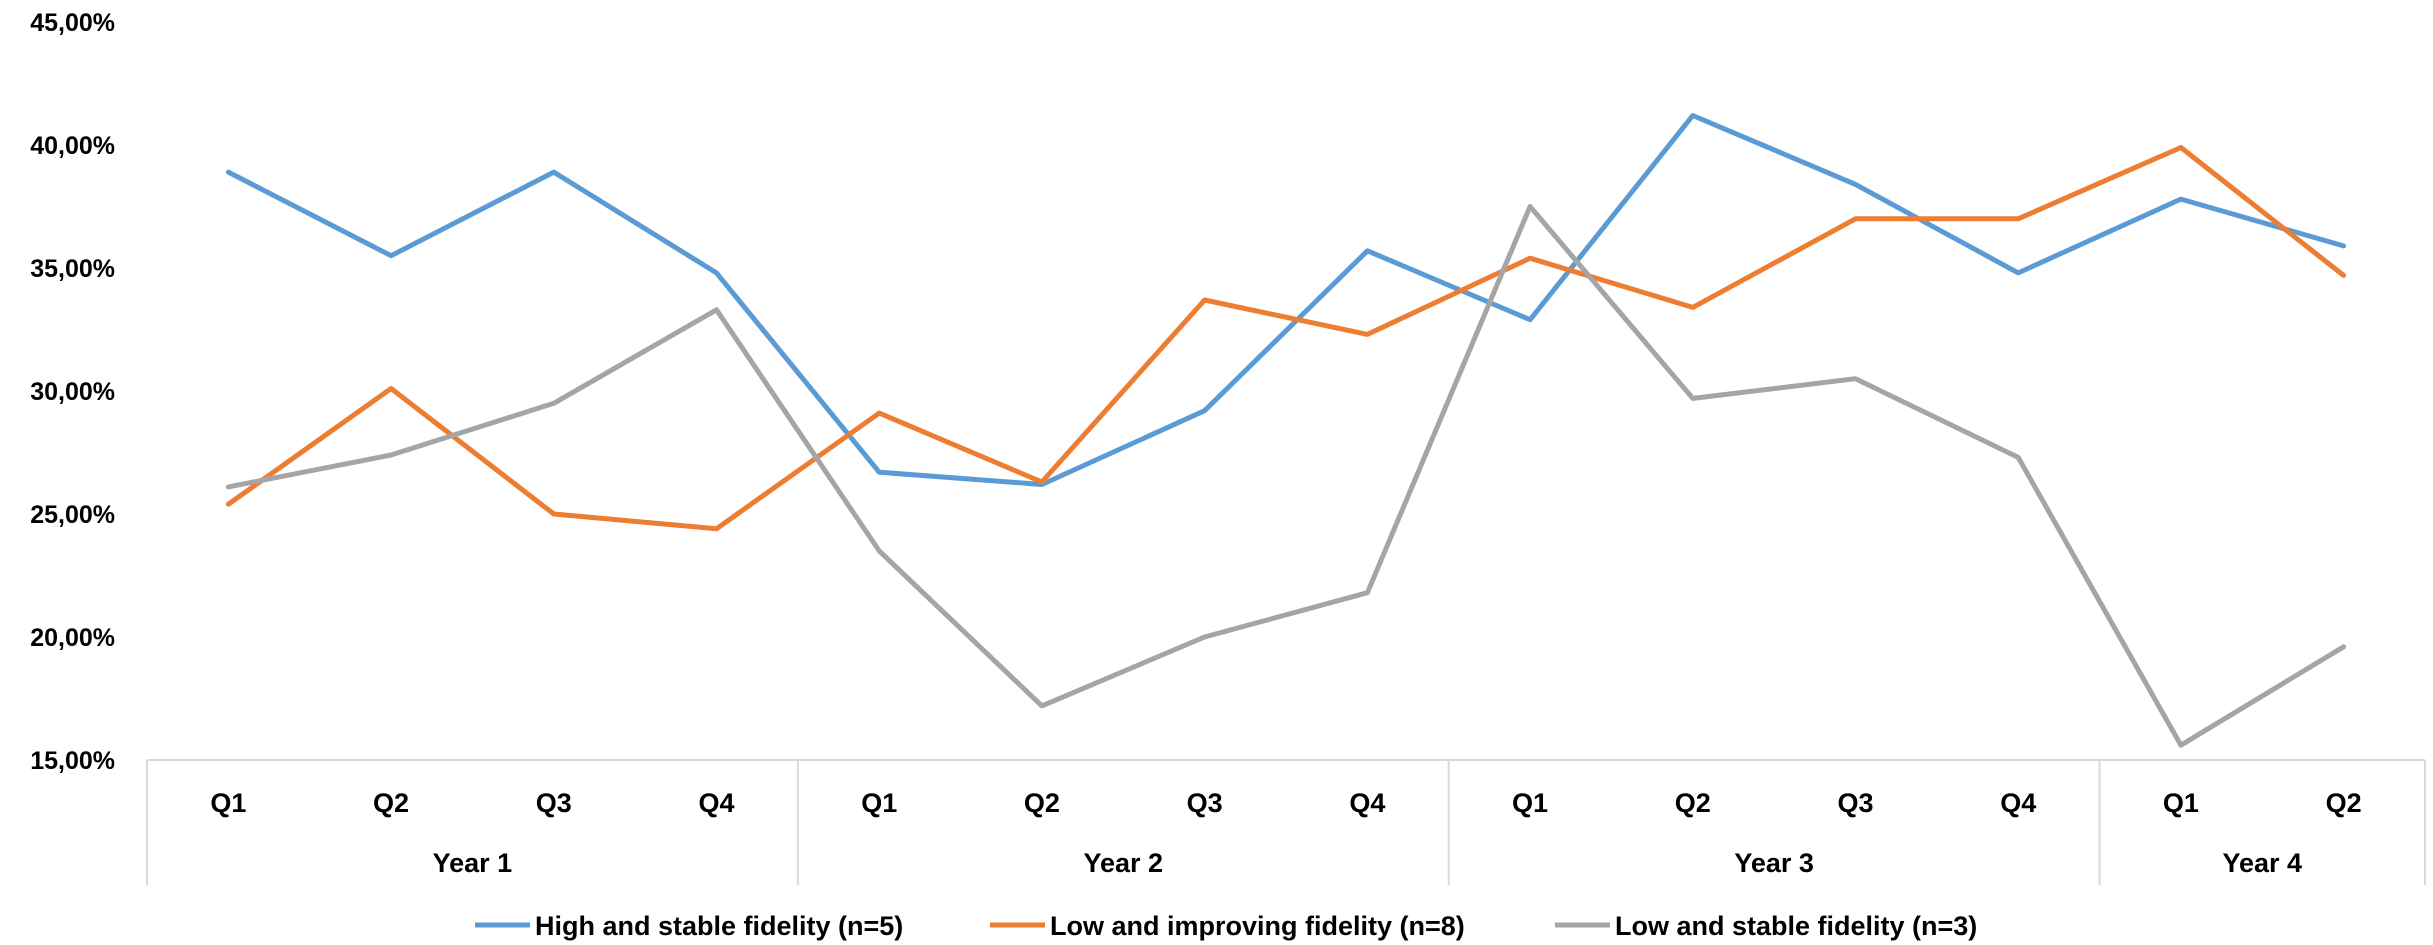 This screenshot has height=945, width=2433. Describe the element at coordinates (72, 761) in the screenshot. I see `y-tick-label: 15,00%` at that location.